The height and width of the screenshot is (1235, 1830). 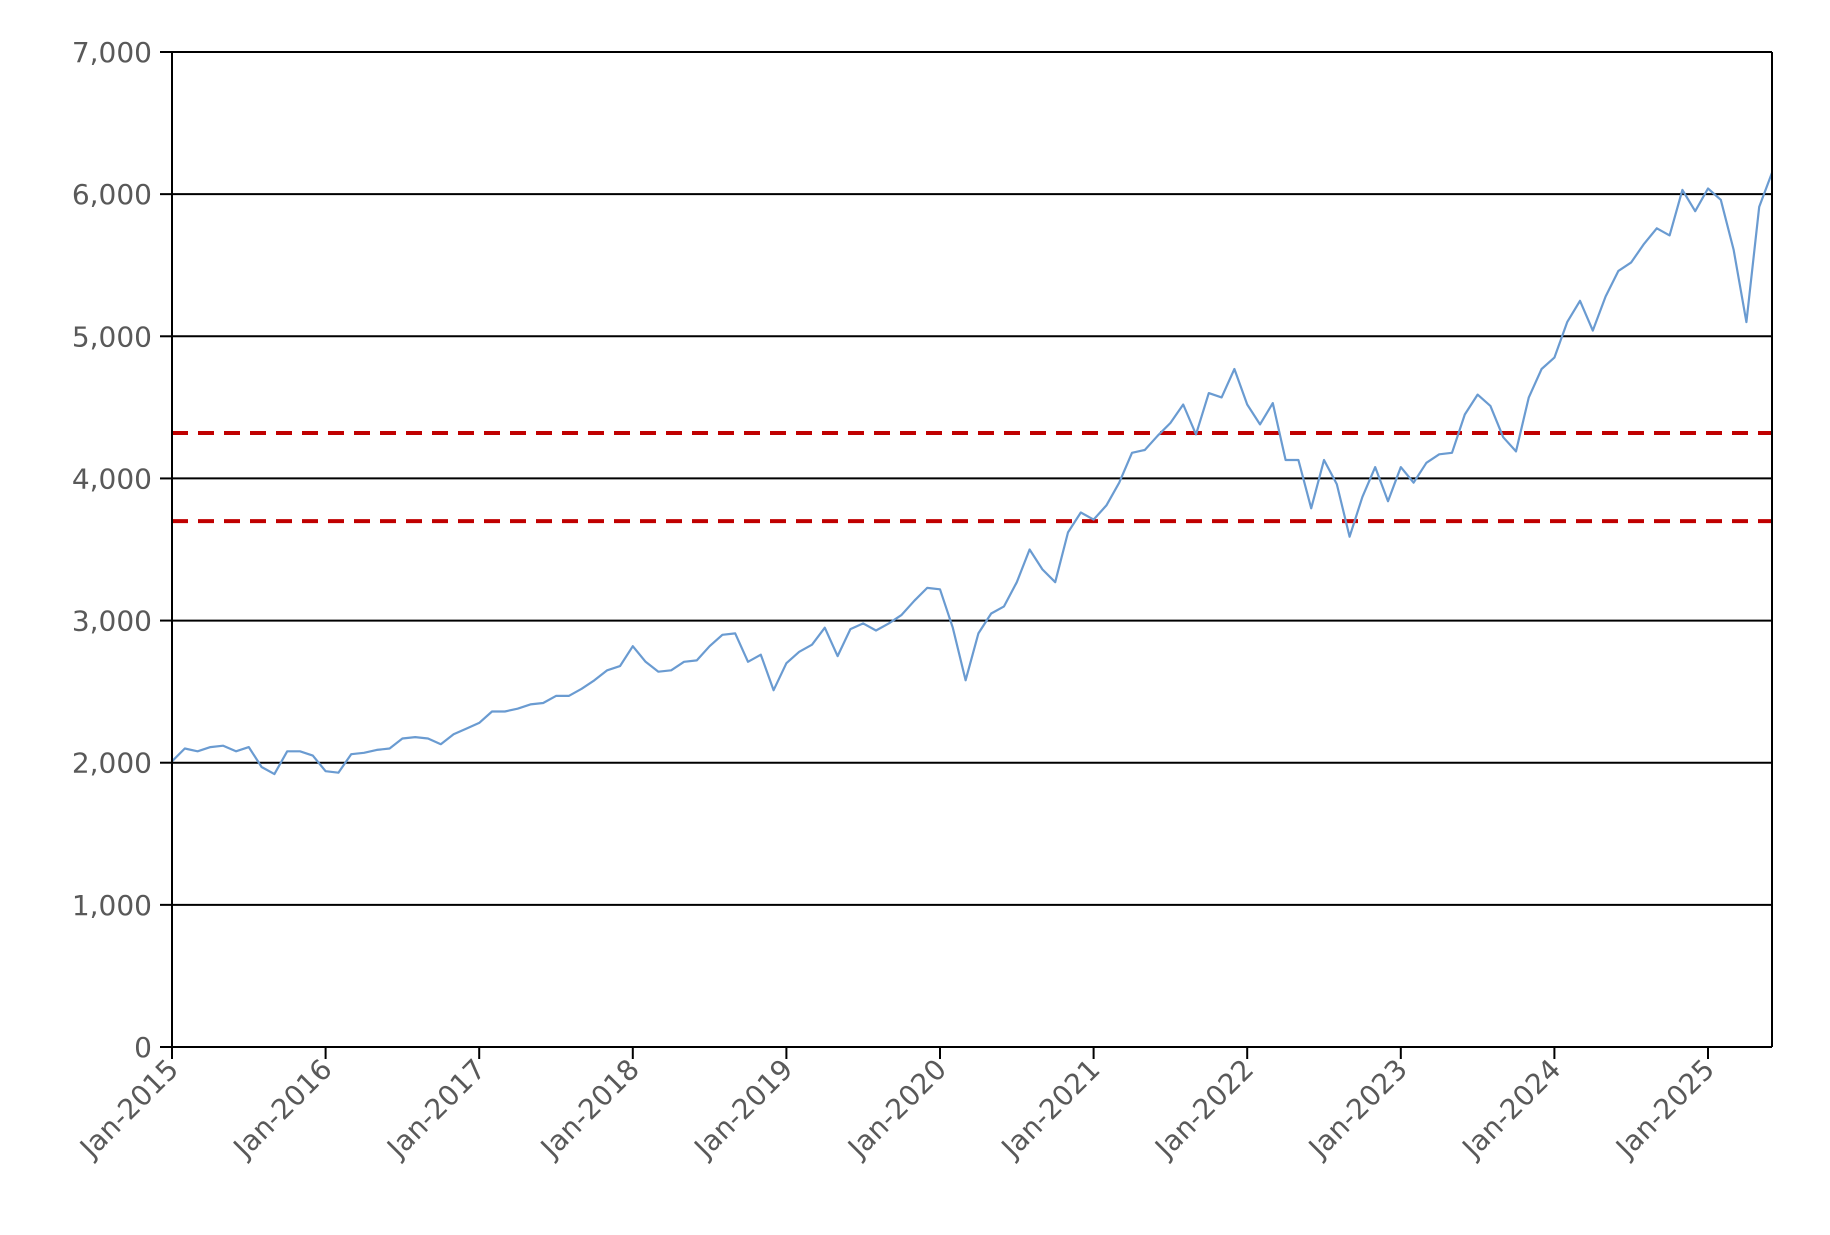 What do you see at coordinates (1511, 1109) in the screenshot?
I see `x-tick-label: Jan-2024` at bounding box center [1511, 1109].